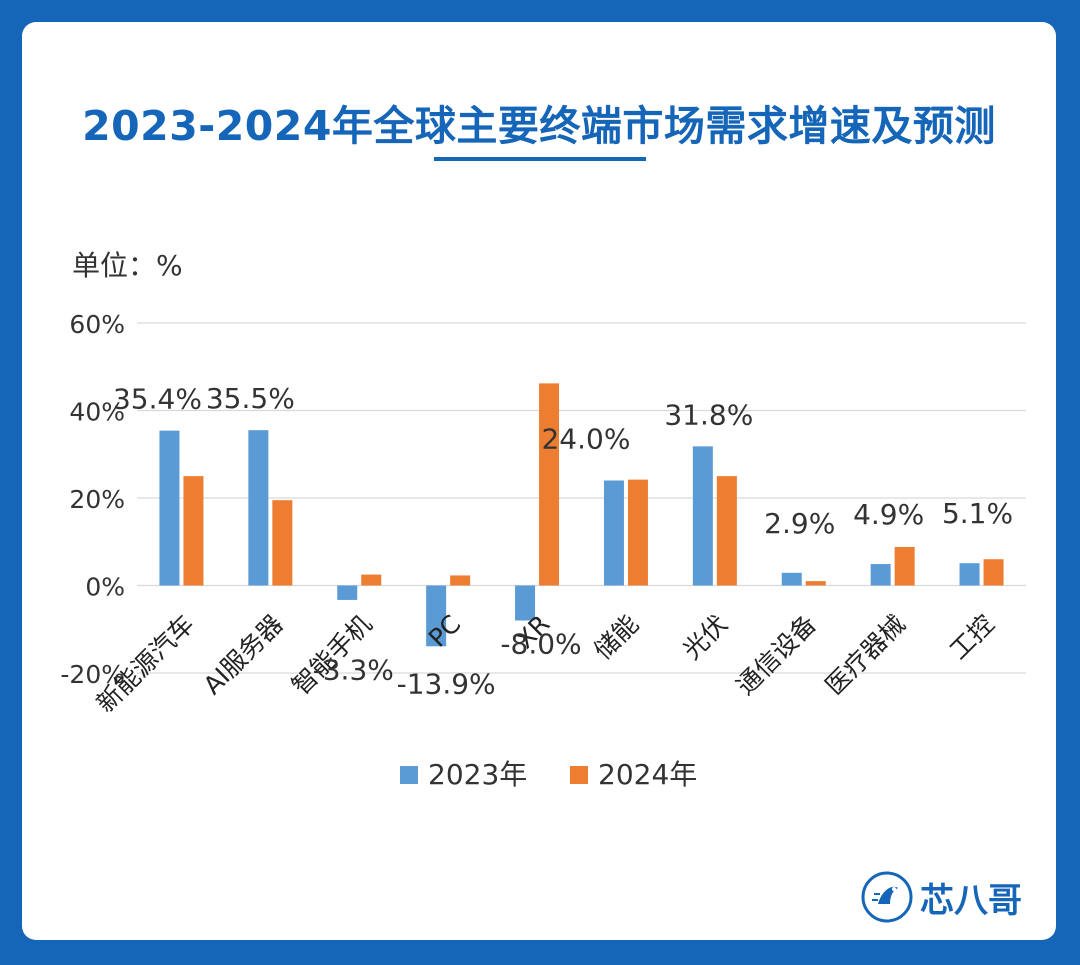 The width and height of the screenshot is (1080, 965). Describe the element at coordinates (540, 644) in the screenshot. I see `data-label: -8.0%` at that location.